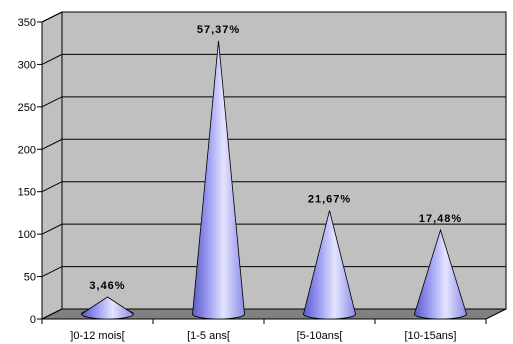 This screenshot has width=513, height=344. What do you see at coordinates (30, 278) in the screenshot?
I see `y-tick-label: 50` at bounding box center [30, 278].